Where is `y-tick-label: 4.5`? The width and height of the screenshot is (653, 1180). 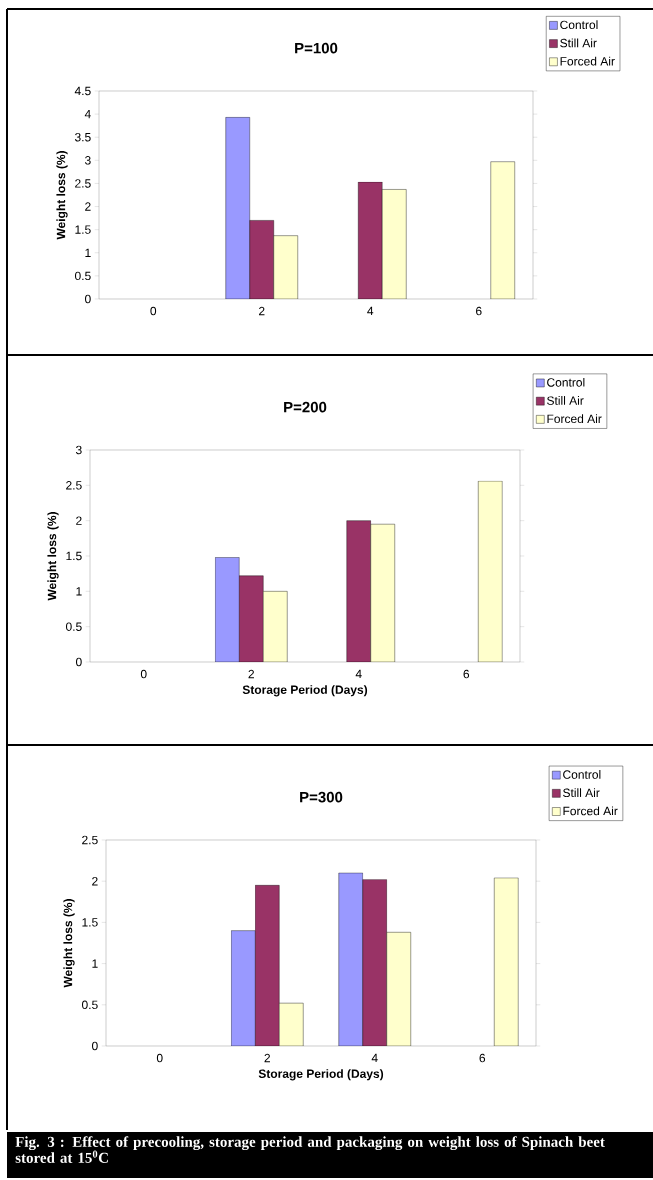 y-tick-label: 4.5 is located at coordinates (82, 91).